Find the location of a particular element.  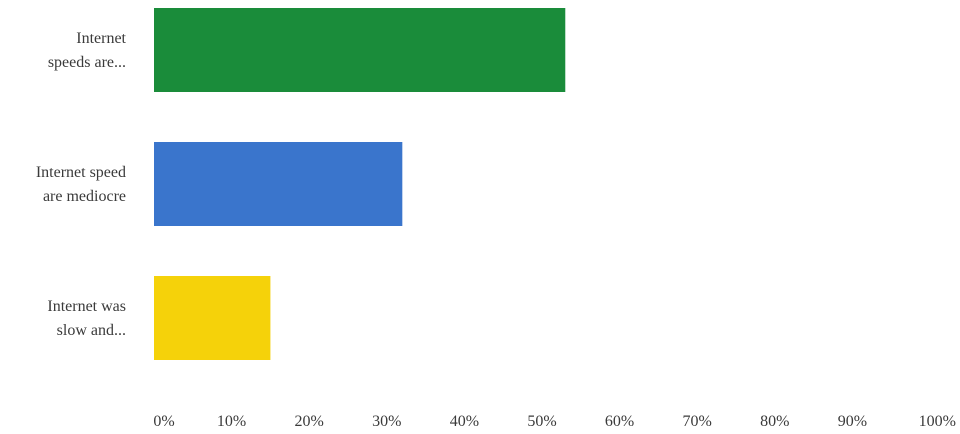

x-tick-label-60: 60% is located at coordinates (619, 421).